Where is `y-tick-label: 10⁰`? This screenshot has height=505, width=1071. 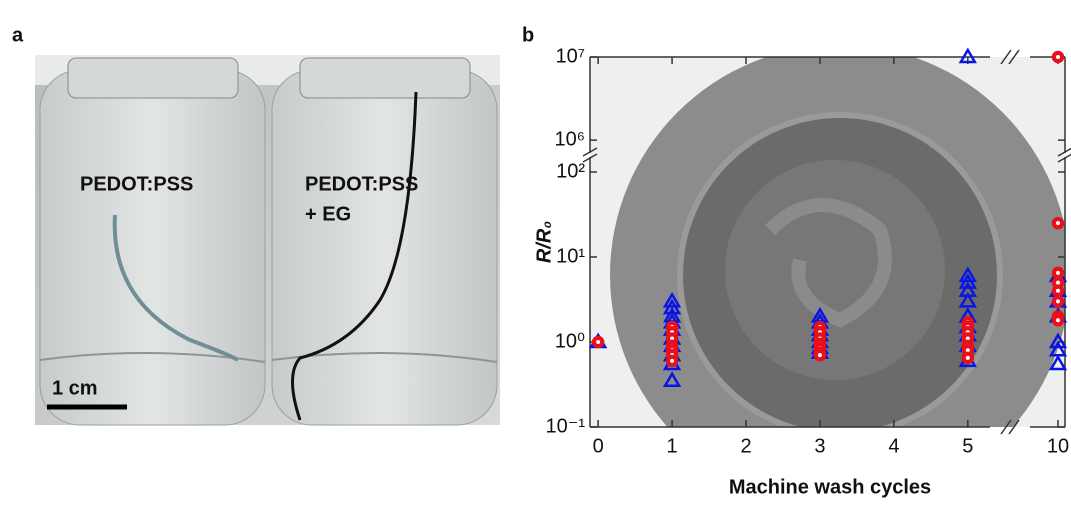 y-tick-label: 10⁰ is located at coordinates (570, 341).